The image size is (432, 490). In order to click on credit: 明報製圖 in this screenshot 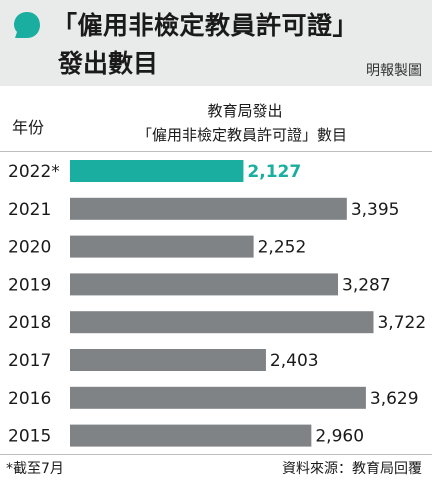, I will do `click(394, 71)`.